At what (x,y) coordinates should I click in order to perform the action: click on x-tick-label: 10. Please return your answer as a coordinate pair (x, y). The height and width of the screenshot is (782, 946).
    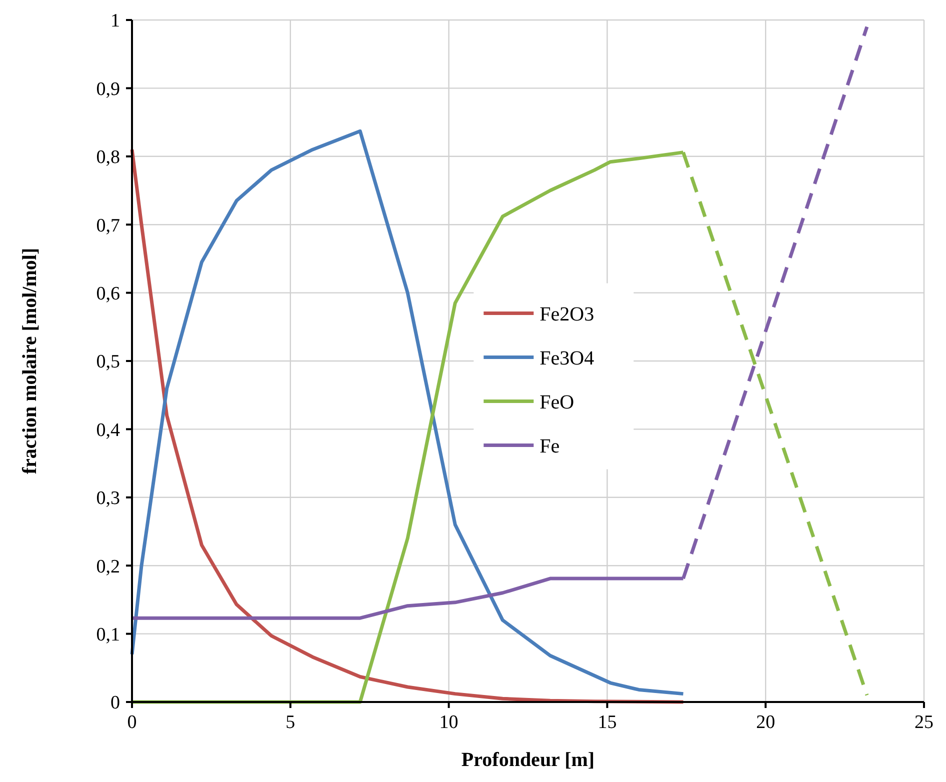
    Looking at the image, I should click on (448, 722).